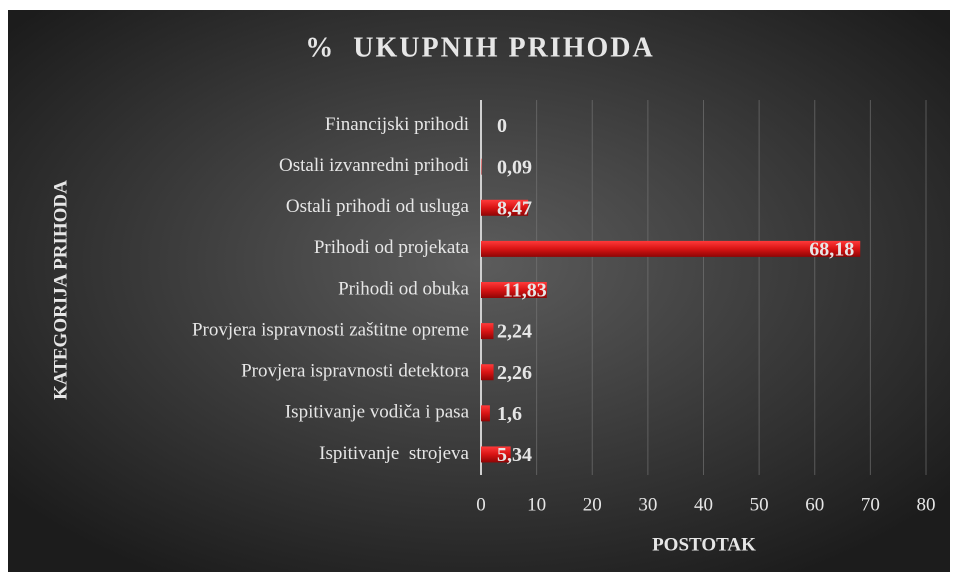 This screenshot has height=580, width=958. Describe the element at coordinates (647, 504) in the screenshot. I see `x-tick-label: 30` at that location.